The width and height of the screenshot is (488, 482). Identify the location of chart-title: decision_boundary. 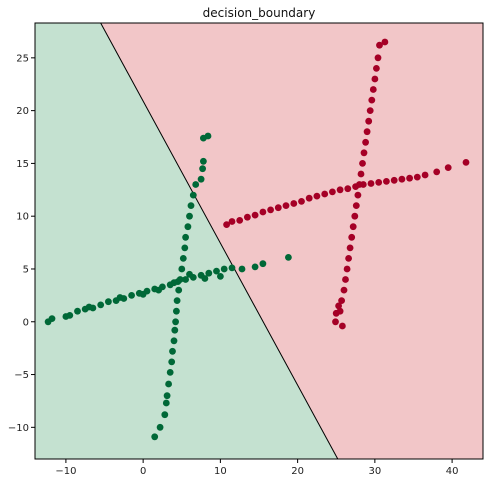
(259, 13).